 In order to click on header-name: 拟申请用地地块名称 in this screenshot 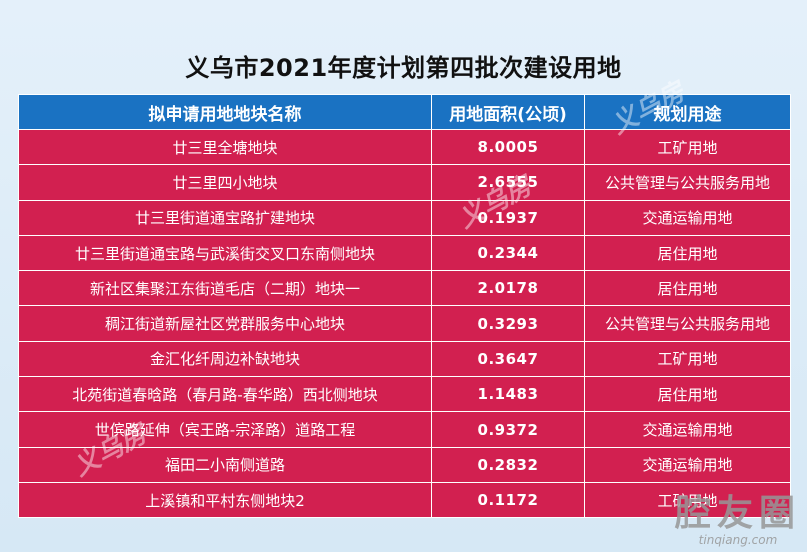, I will do `click(225, 112)`.